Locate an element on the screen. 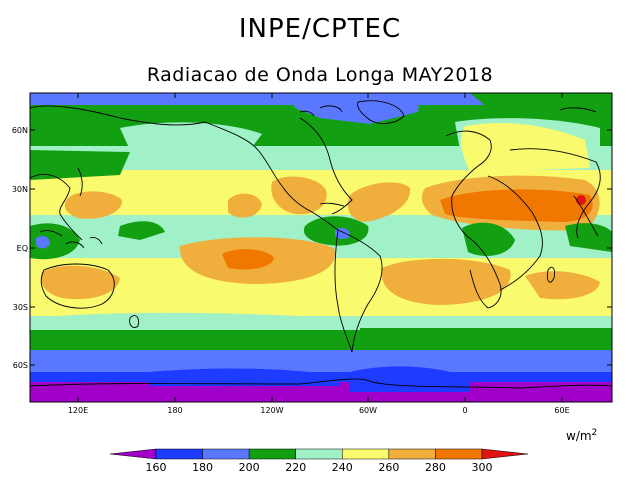 The height and width of the screenshot is (494, 640). coast-antarctica is located at coordinates (321, 383).